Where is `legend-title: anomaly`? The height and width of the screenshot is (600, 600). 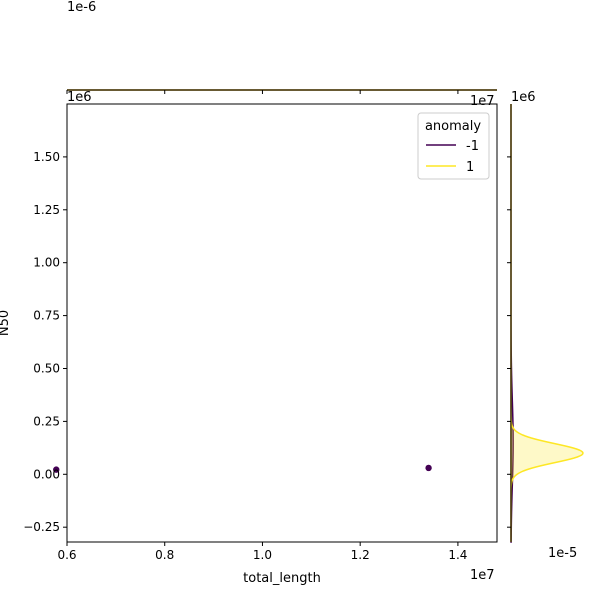
legend-title: anomaly is located at coordinates (453, 126).